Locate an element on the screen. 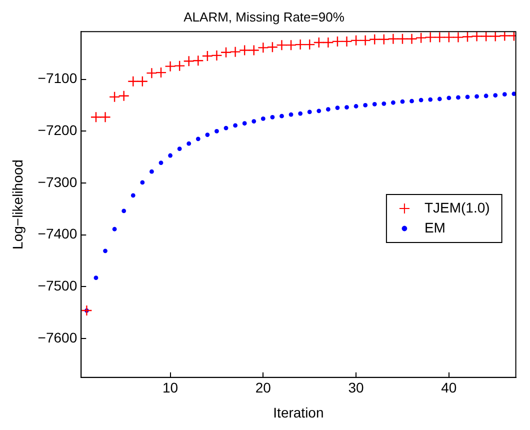 The width and height of the screenshot is (530, 430). y-tick-label: −7100 is located at coordinates (58, 78).